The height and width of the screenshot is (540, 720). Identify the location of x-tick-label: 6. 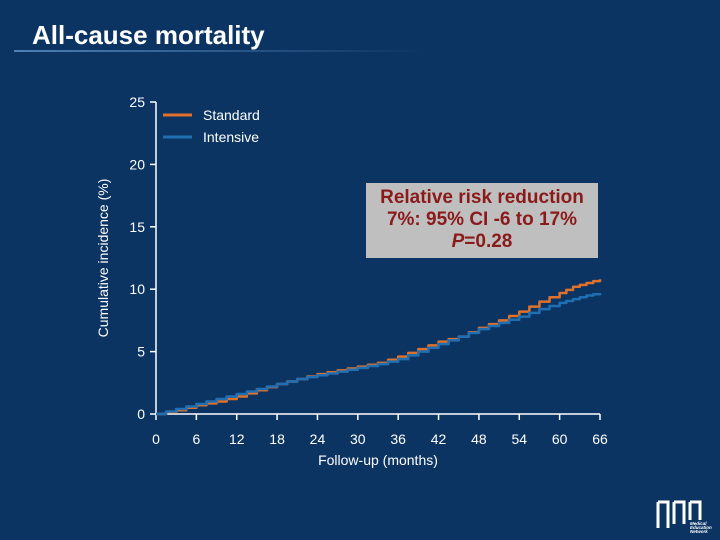
(196, 439).